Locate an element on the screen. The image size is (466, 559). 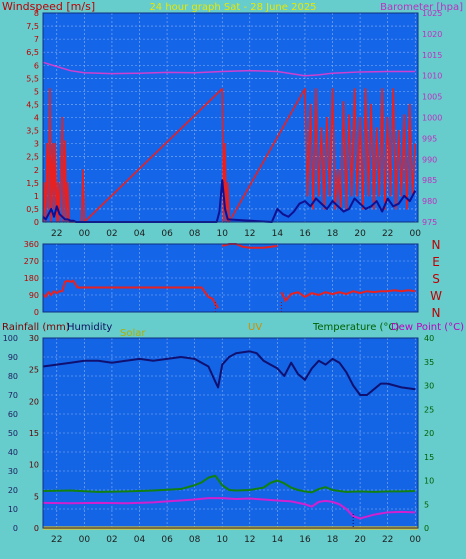
barometer-y-tick-label: 980 is located at coordinates (429, 201).